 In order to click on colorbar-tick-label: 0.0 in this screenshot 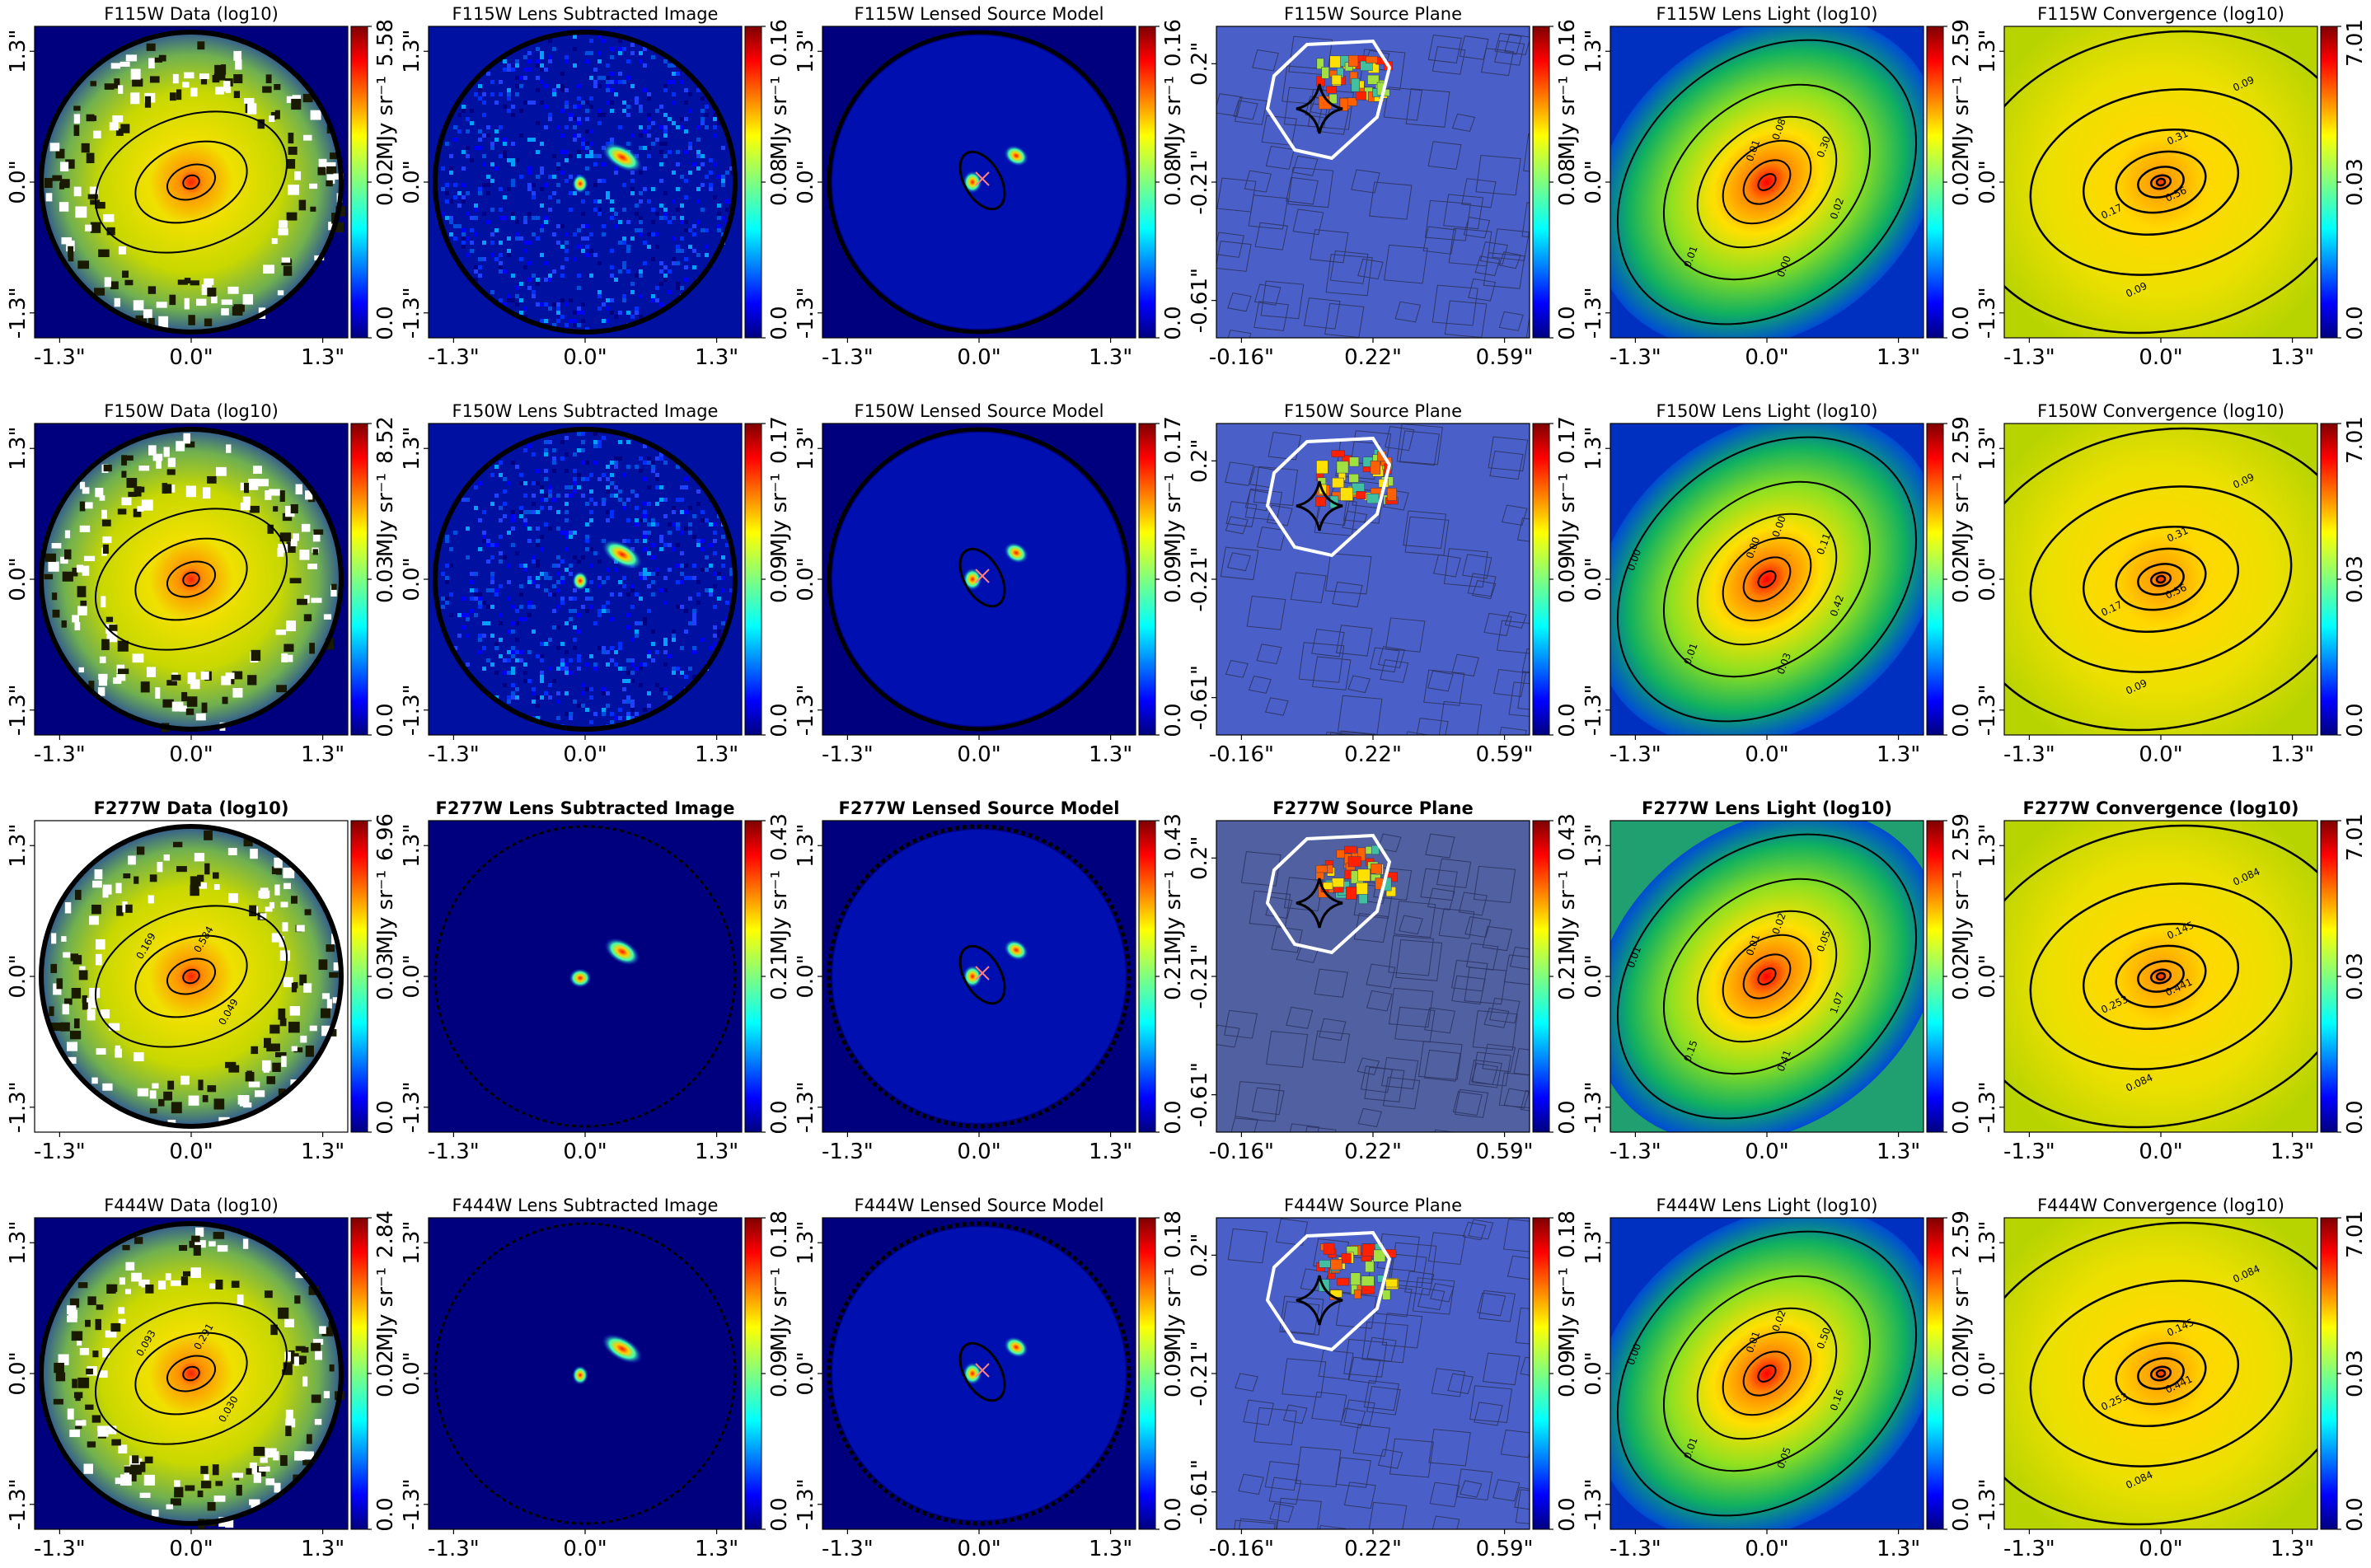, I will do `click(779, 720)`.